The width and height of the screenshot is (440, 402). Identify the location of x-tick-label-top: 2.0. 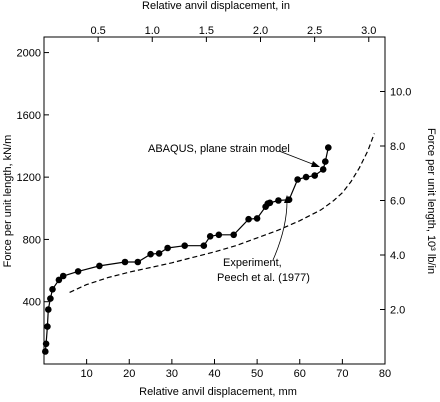
(260, 31).